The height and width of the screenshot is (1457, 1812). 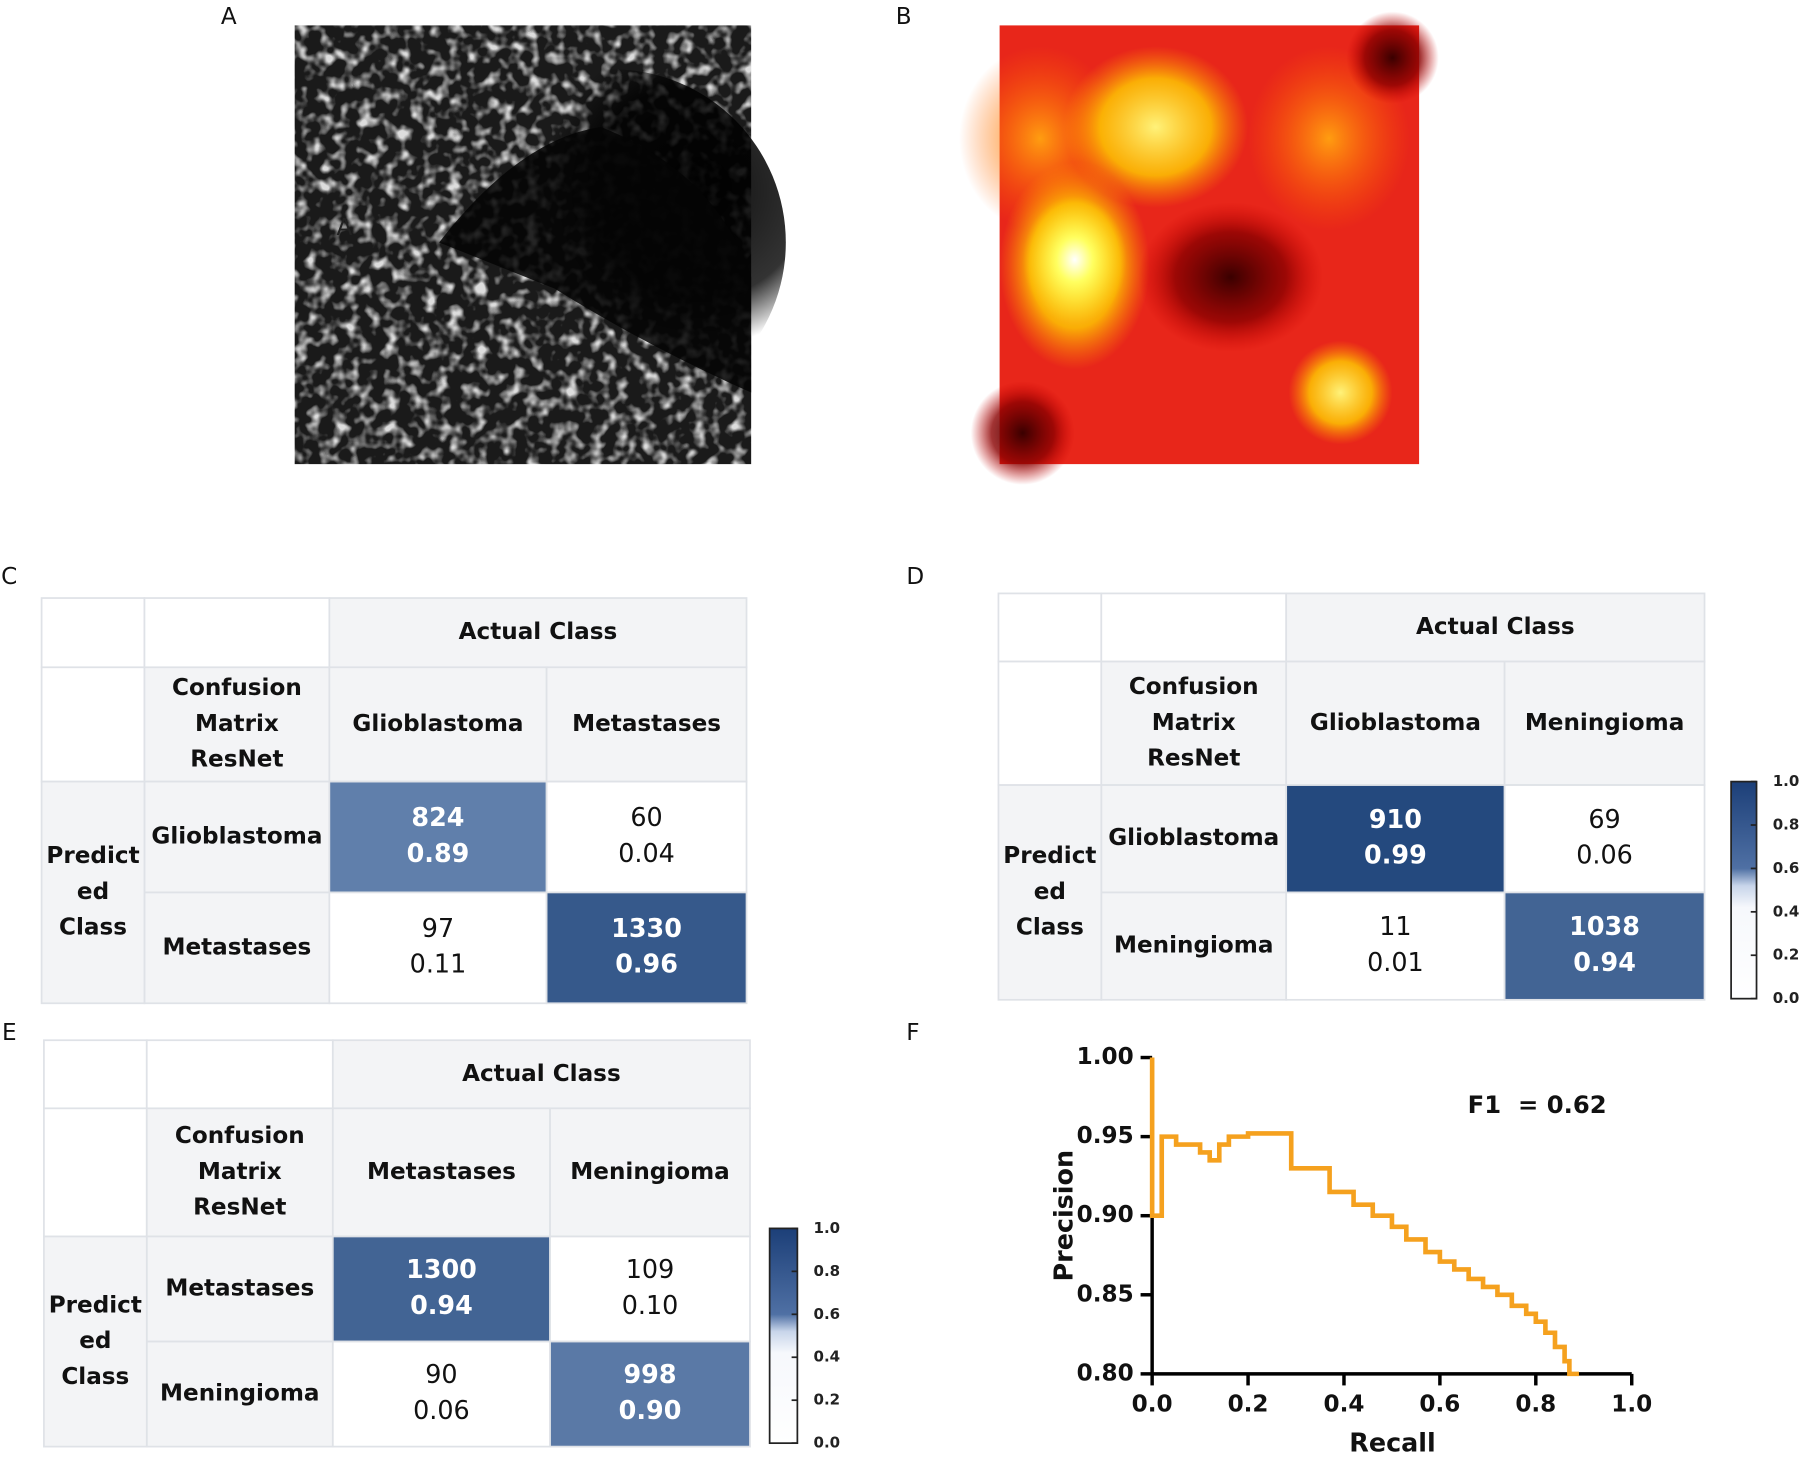 What do you see at coordinates (1786, 781) in the screenshot?
I see `colorbar-tick-label: 1.0` at bounding box center [1786, 781].